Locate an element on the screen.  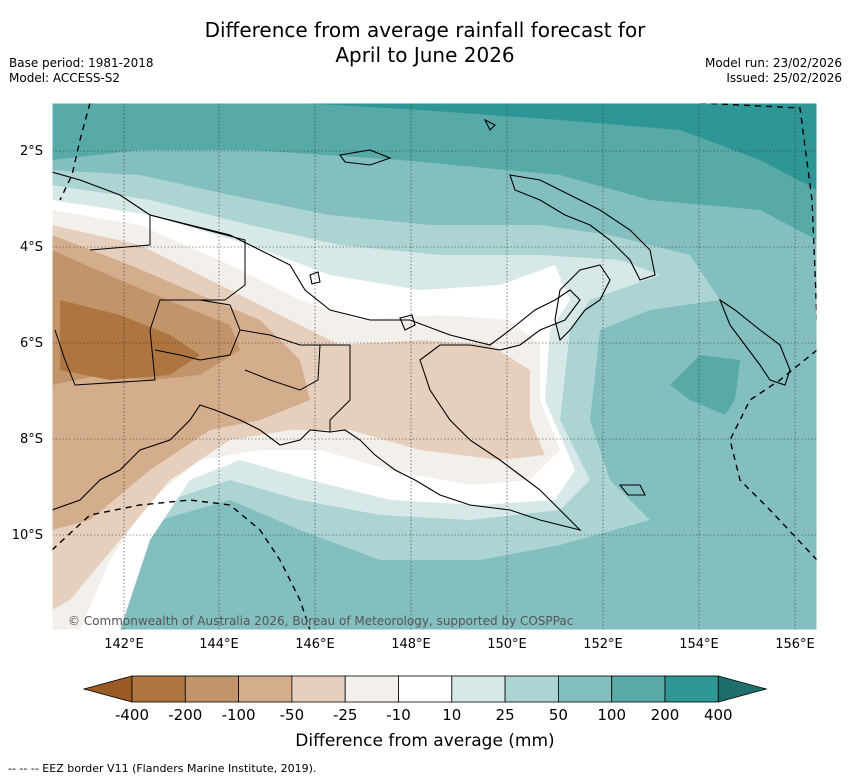
latitude-labels: 2°S 4°S 6°S 8°S 10°S is located at coordinates (27, 343).